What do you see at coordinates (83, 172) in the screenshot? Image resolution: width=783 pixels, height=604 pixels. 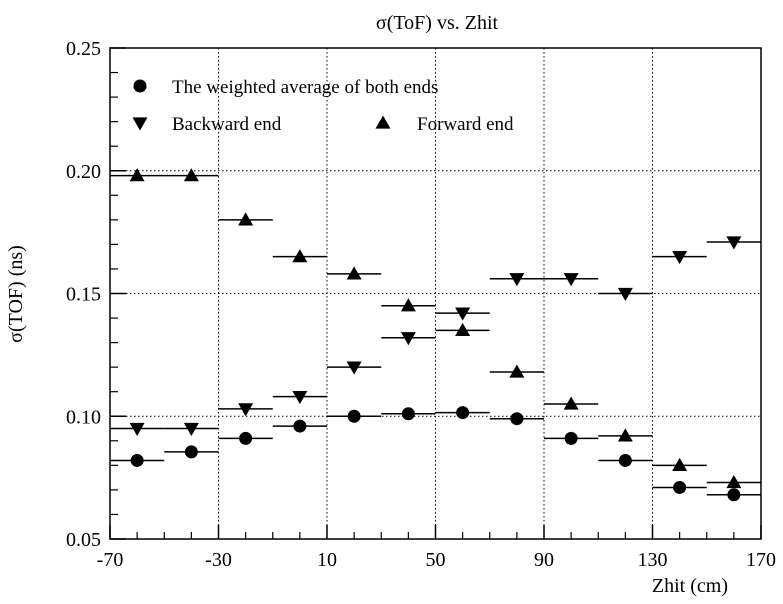 I see `y-tick-label: 0.20` at bounding box center [83, 172].